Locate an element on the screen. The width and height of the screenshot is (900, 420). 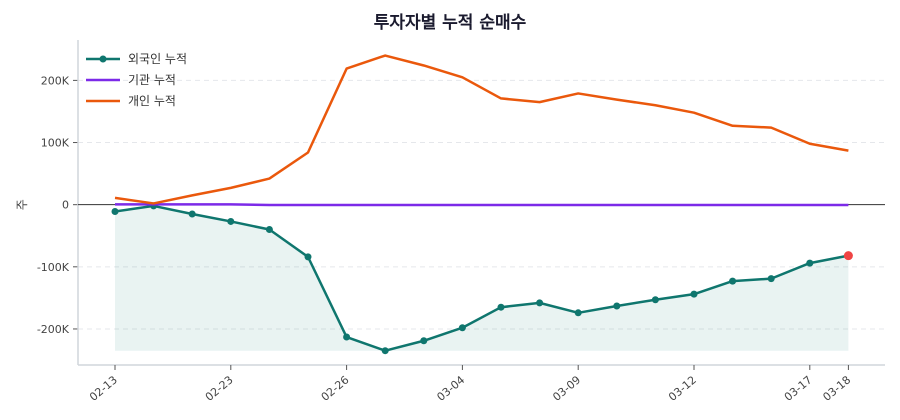
x-tick-label: 03-17 is located at coordinates (798, 388).